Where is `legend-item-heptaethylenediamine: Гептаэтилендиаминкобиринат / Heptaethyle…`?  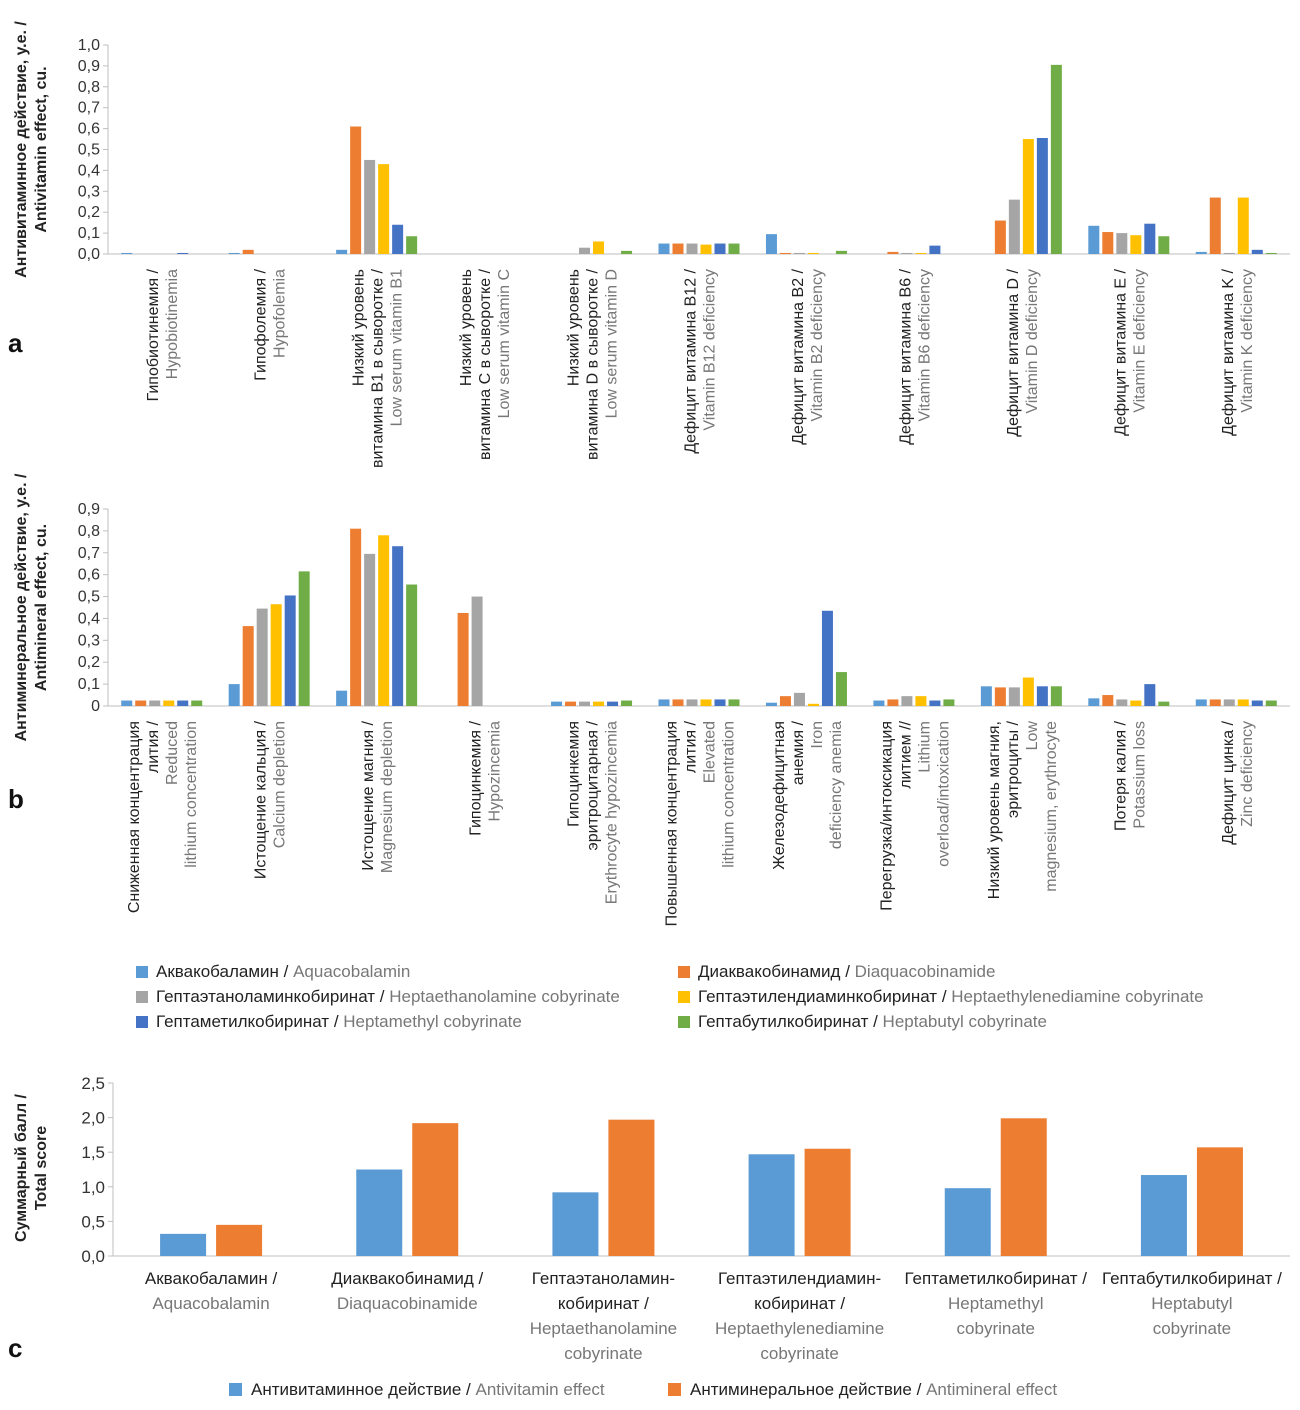 legend-item-heptaethylenediamine: Гептаэтилендиаминкобиринат / Heptaethyle… is located at coordinates (951, 996).